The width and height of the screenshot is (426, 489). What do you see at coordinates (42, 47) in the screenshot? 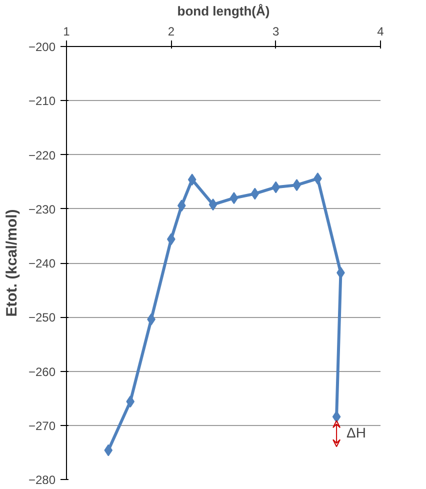
I see `y-tick-label: −200` at bounding box center [42, 47].